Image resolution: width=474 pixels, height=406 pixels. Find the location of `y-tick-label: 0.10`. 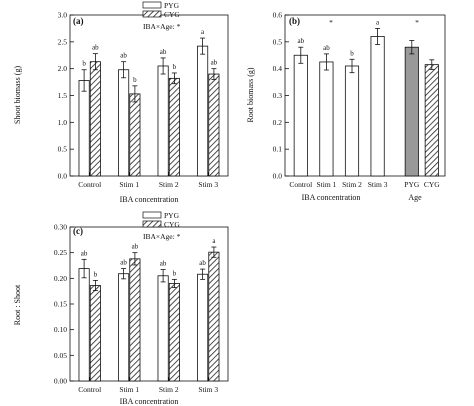

y-tick-label: 0.10 is located at coordinates (60, 329).